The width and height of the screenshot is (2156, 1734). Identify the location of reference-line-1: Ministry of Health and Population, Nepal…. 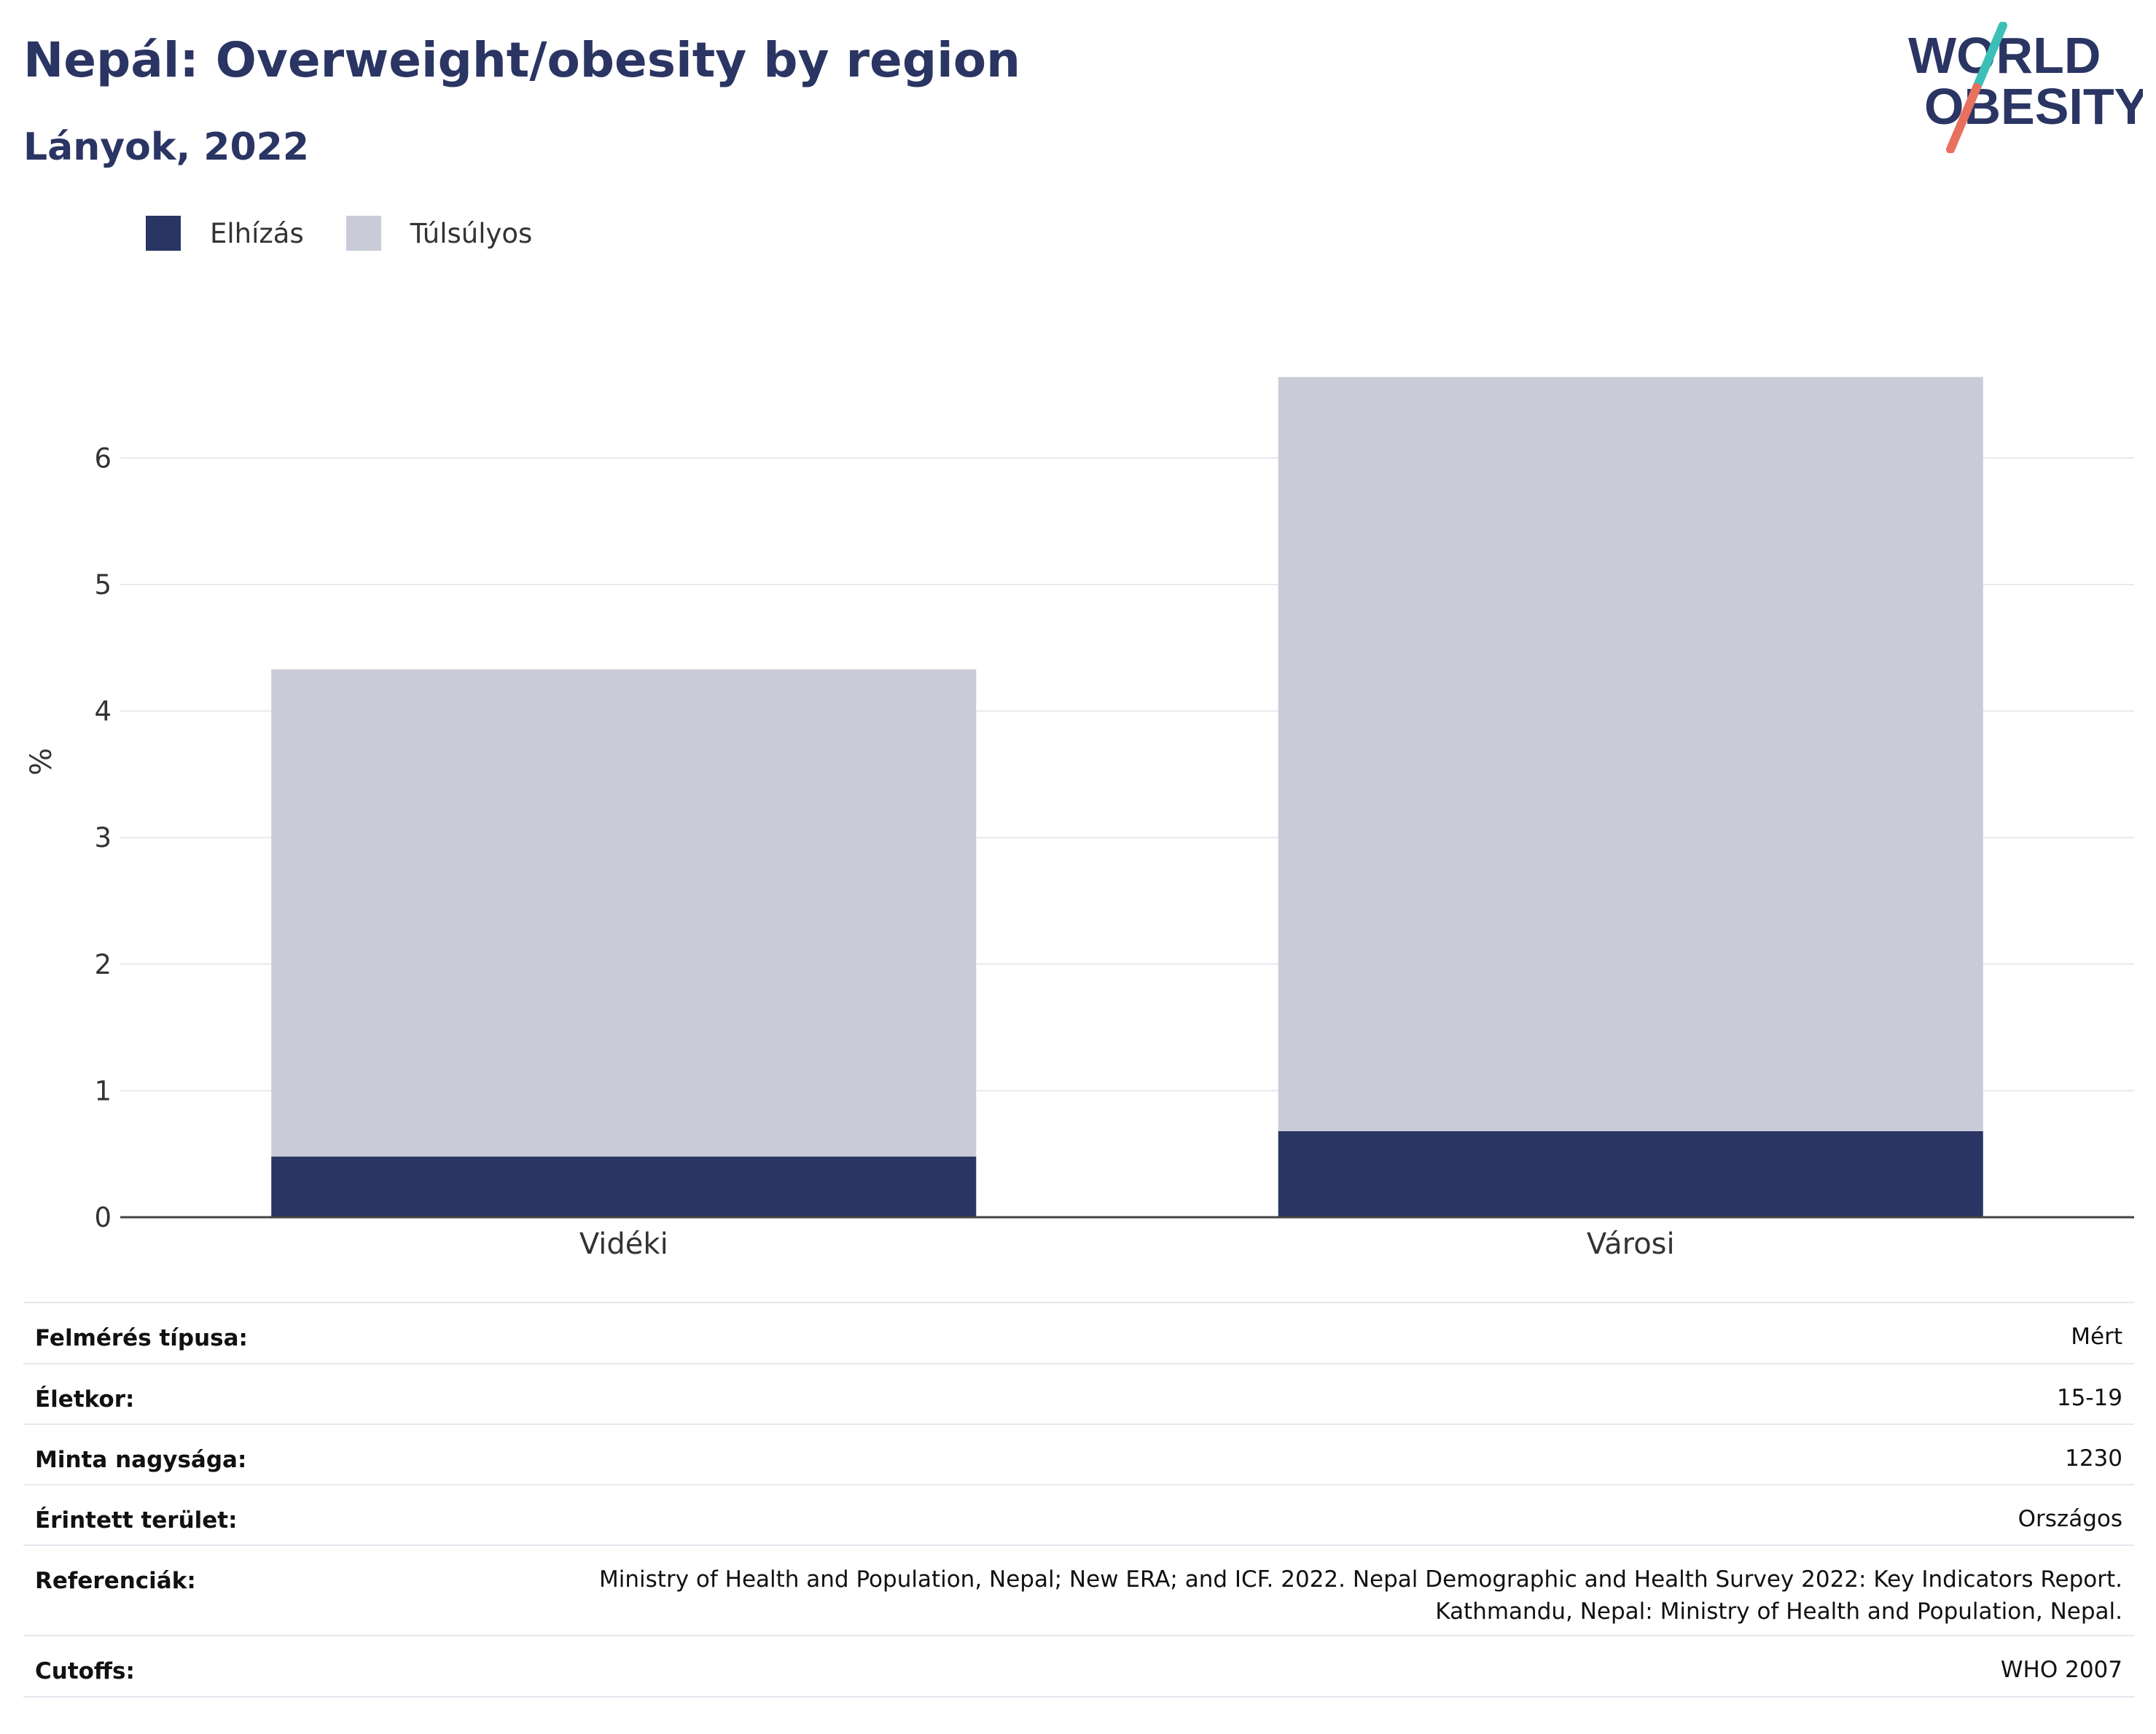
(1360, 1579).